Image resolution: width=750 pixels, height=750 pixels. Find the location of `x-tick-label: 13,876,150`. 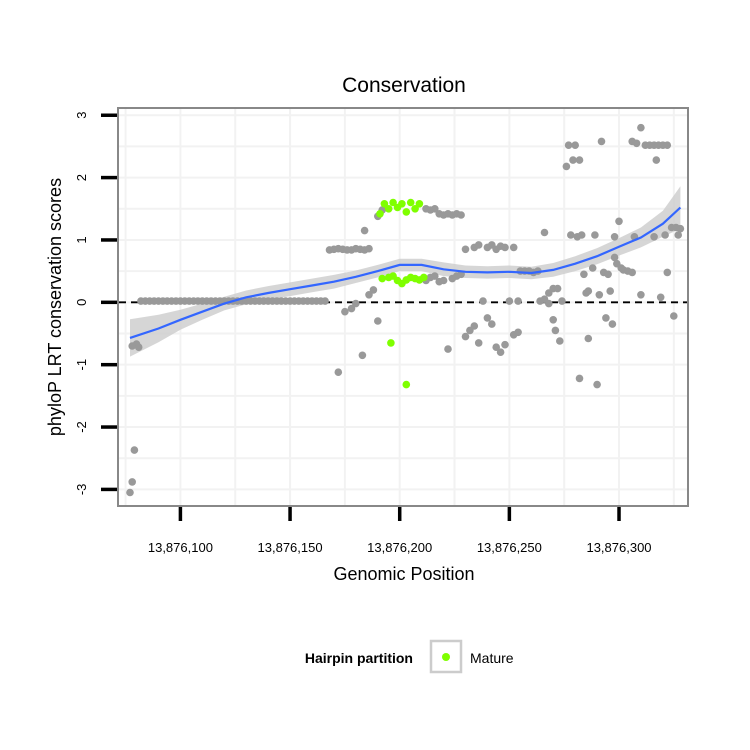

x-tick-label: 13,876,150 is located at coordinates (290, 547).